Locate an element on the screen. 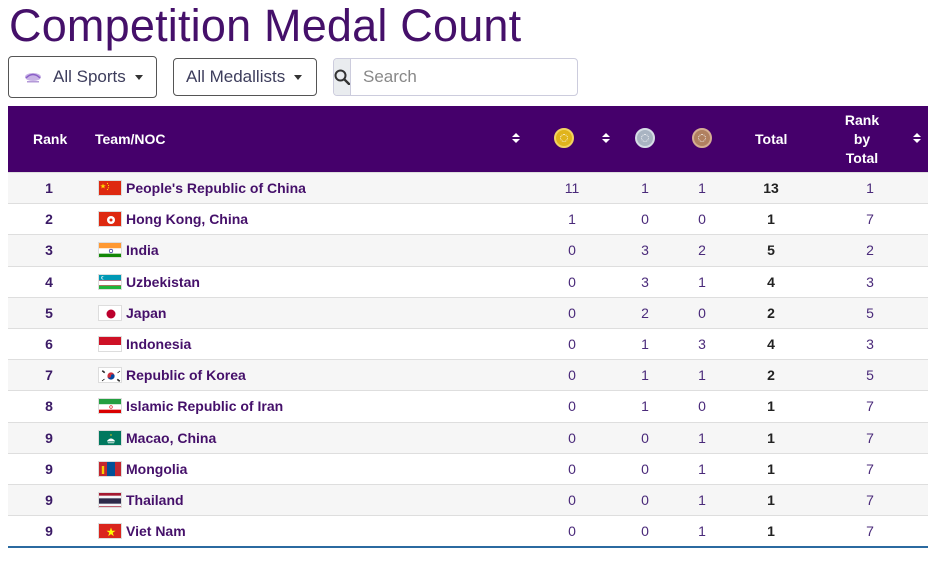 The height and width of the screenshot is (562, 938). macao-flag-icon is located at coordinates (110, 437).